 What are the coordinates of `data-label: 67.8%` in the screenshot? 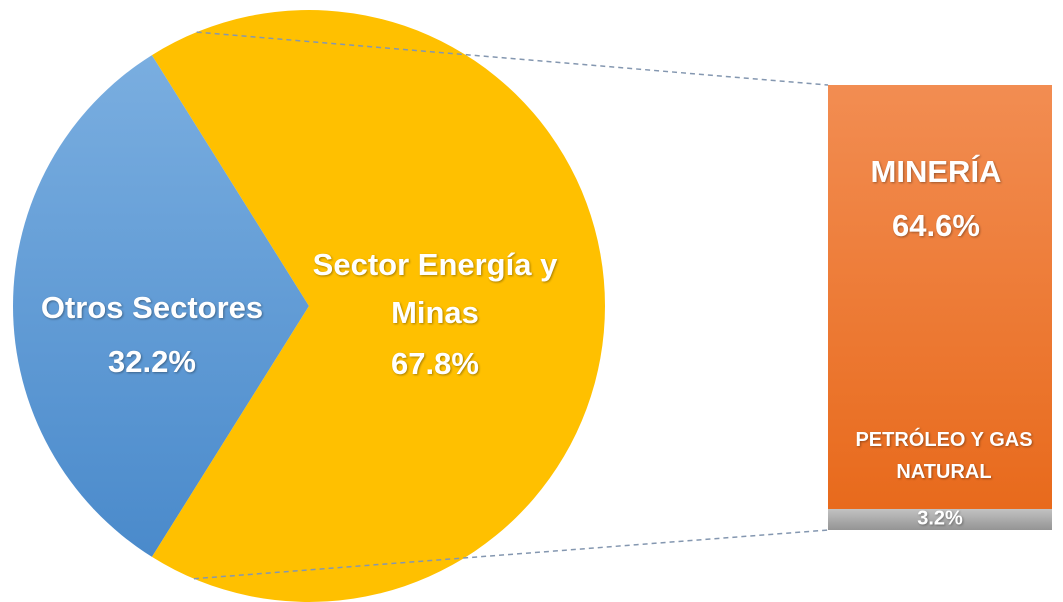 It's located at (435, 363).